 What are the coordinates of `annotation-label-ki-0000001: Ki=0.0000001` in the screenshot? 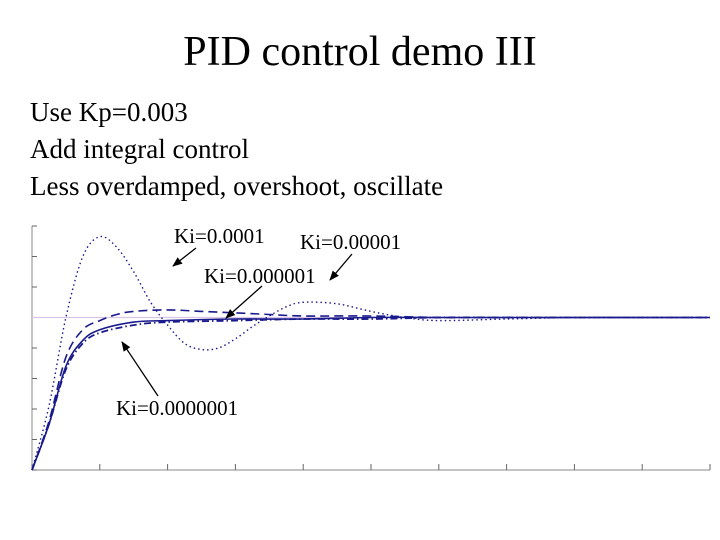 It's located at (177, 408).